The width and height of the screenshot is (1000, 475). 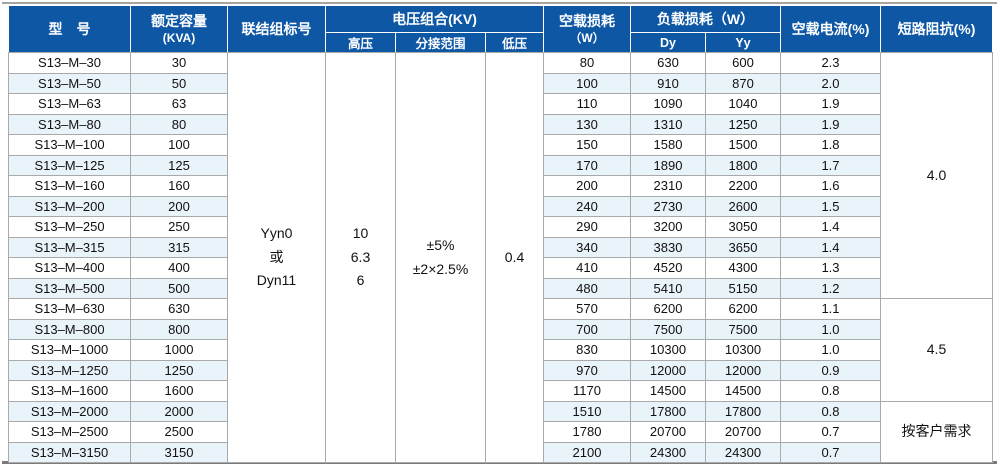 What do you see at coordinates (668, 227) in the screenshot?
I see `cell-load-loss-dy: 3200` at bounding box center [668, 227].